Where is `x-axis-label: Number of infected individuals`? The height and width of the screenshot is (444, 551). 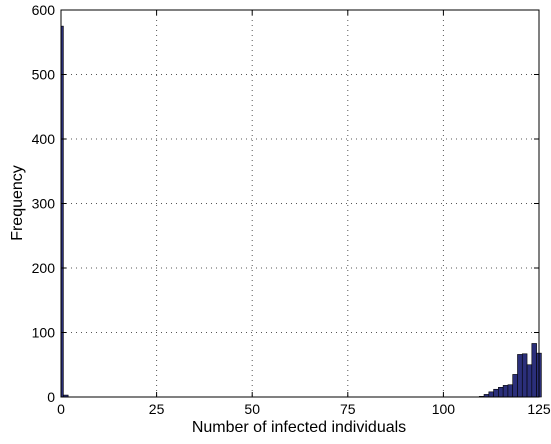
x-axis-label: Number of infected individuals is located at coordinates (299, 427).